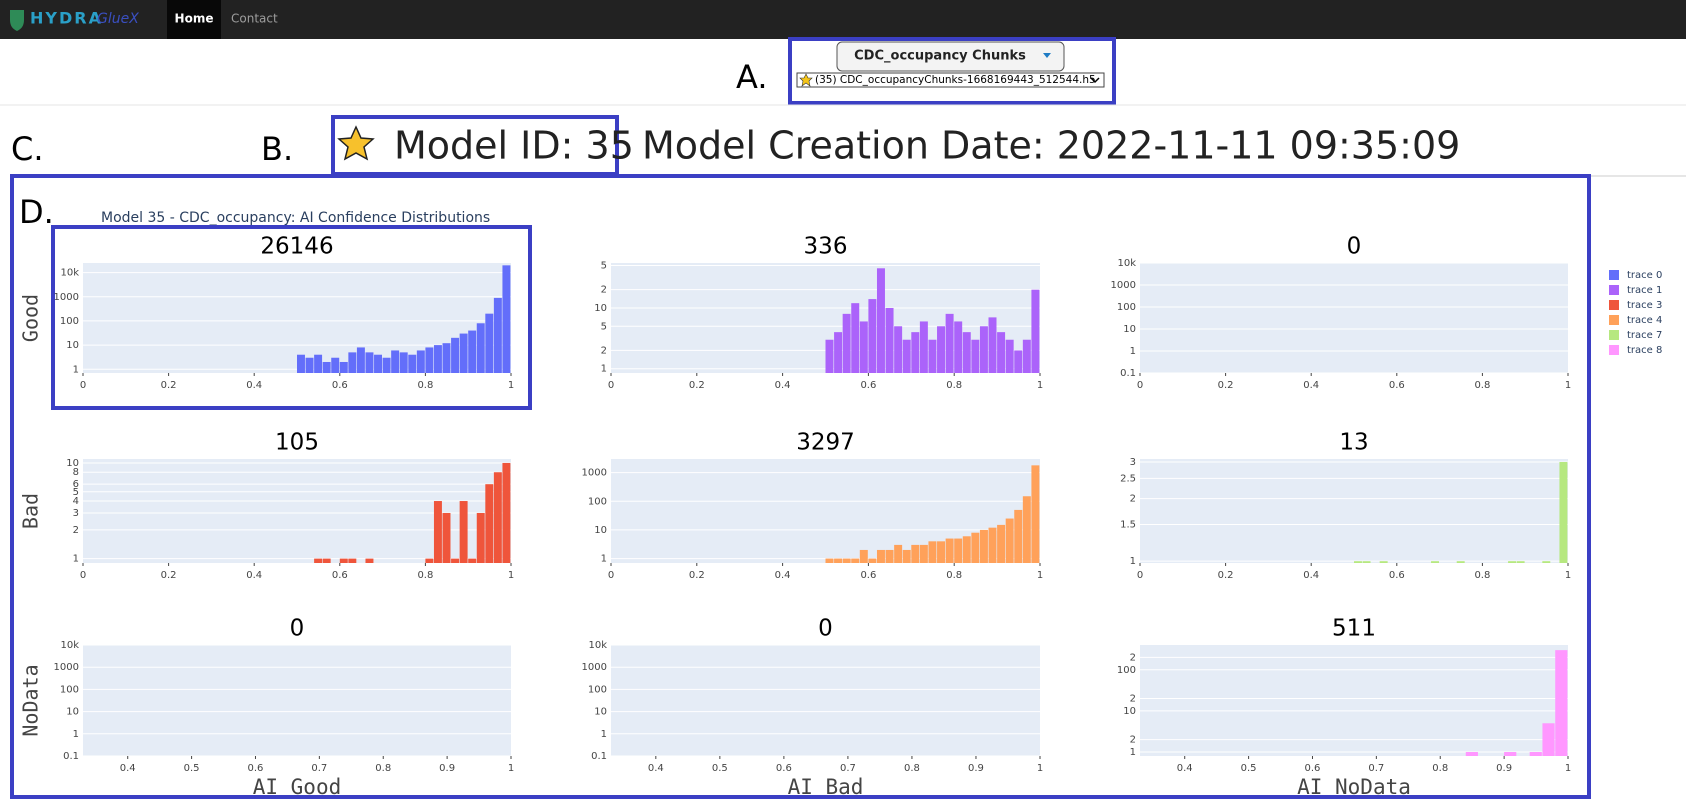 This screenshot has width=1686, height=803. What do you see at coordinates (297, 443) in the screenshot?
I see `subplot-title: 105` at bounding box center [297, 443].